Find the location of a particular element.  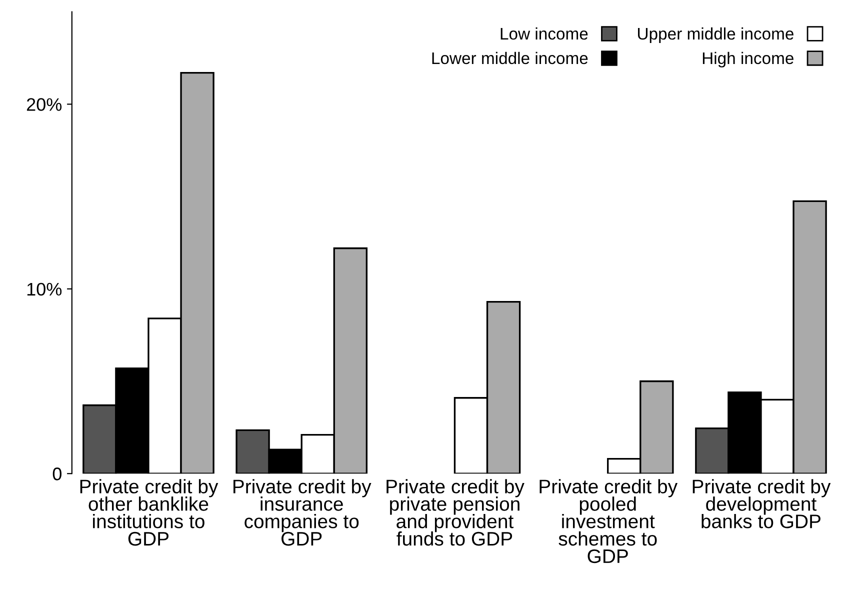

legend-label: Low income is located at coordinates (544, 33).